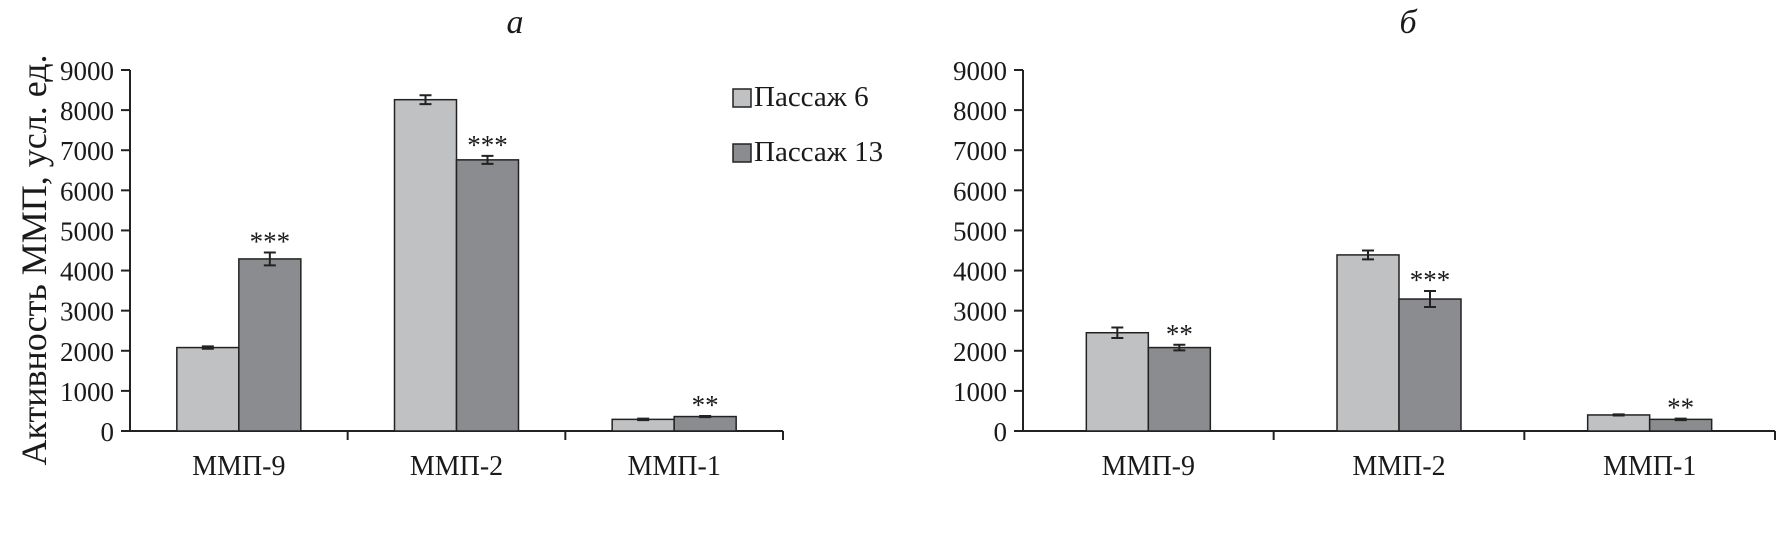 The height and width of the screenshot is (550, 1784). What do you see at coordinates (980, 352) in the screenshot?
I see `y-tick-label-b: 2000` at bounding box center [980, 352].